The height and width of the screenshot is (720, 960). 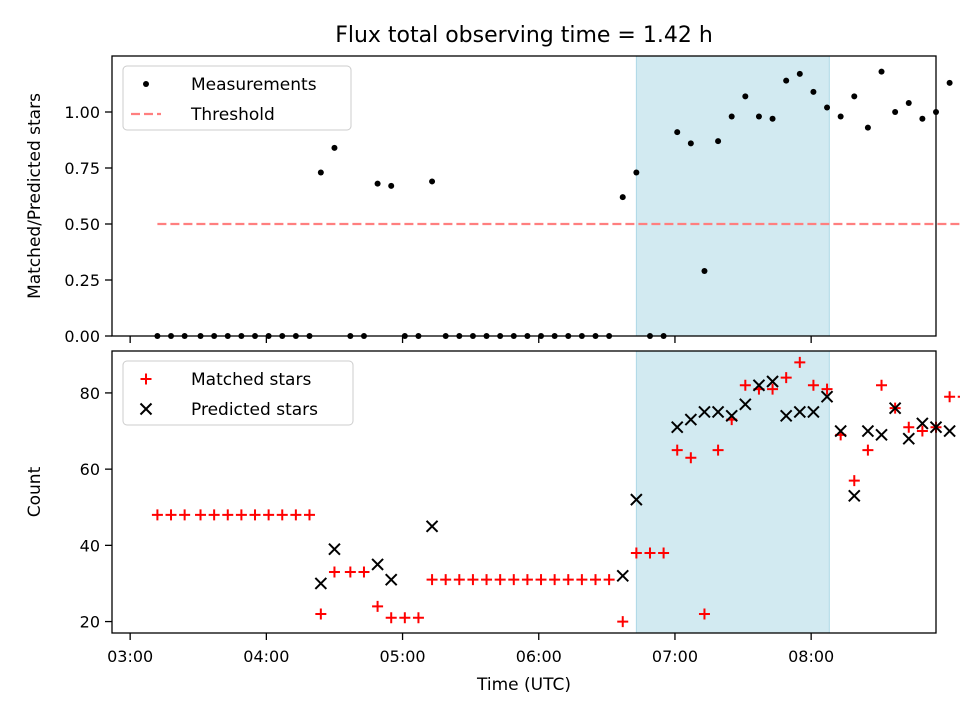 I want to click on y-tick-label: 20, so click(x=90, y=622).